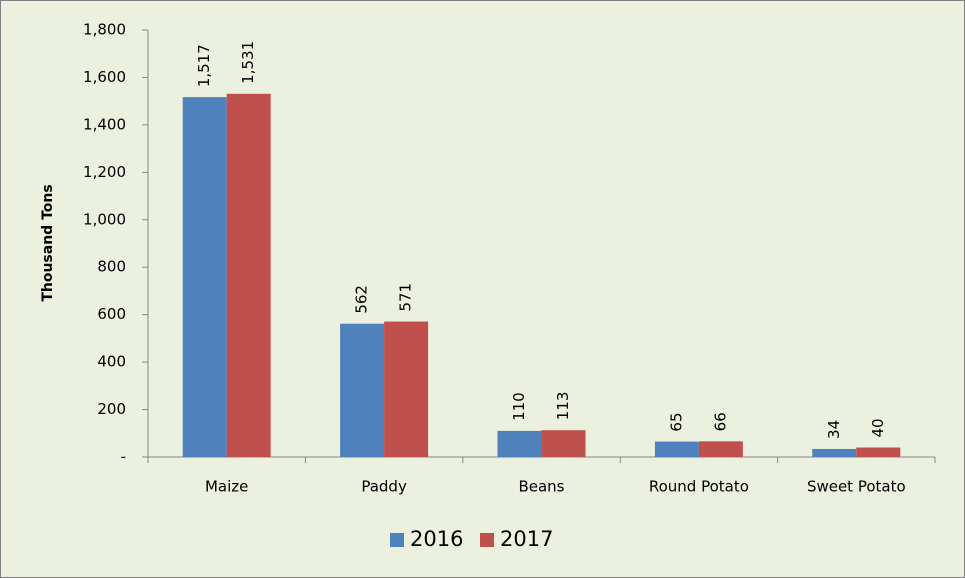 The height and width of the screenshot is (578, 965). What do you see at coordinates (436, 539) in the screenshot?
I see `legend-label: 2016` at bounding box center [436, 539].